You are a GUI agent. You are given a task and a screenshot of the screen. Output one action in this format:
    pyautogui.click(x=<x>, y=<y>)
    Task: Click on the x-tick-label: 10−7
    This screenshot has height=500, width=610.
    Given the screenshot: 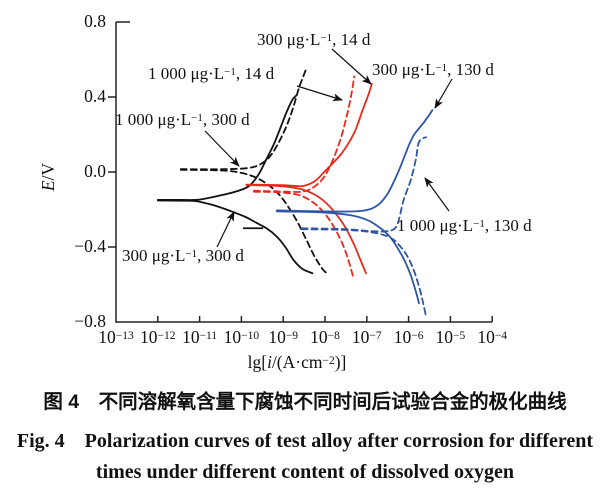 What is the action you would take?
    pyautogui.click(x=367, y=336)
    